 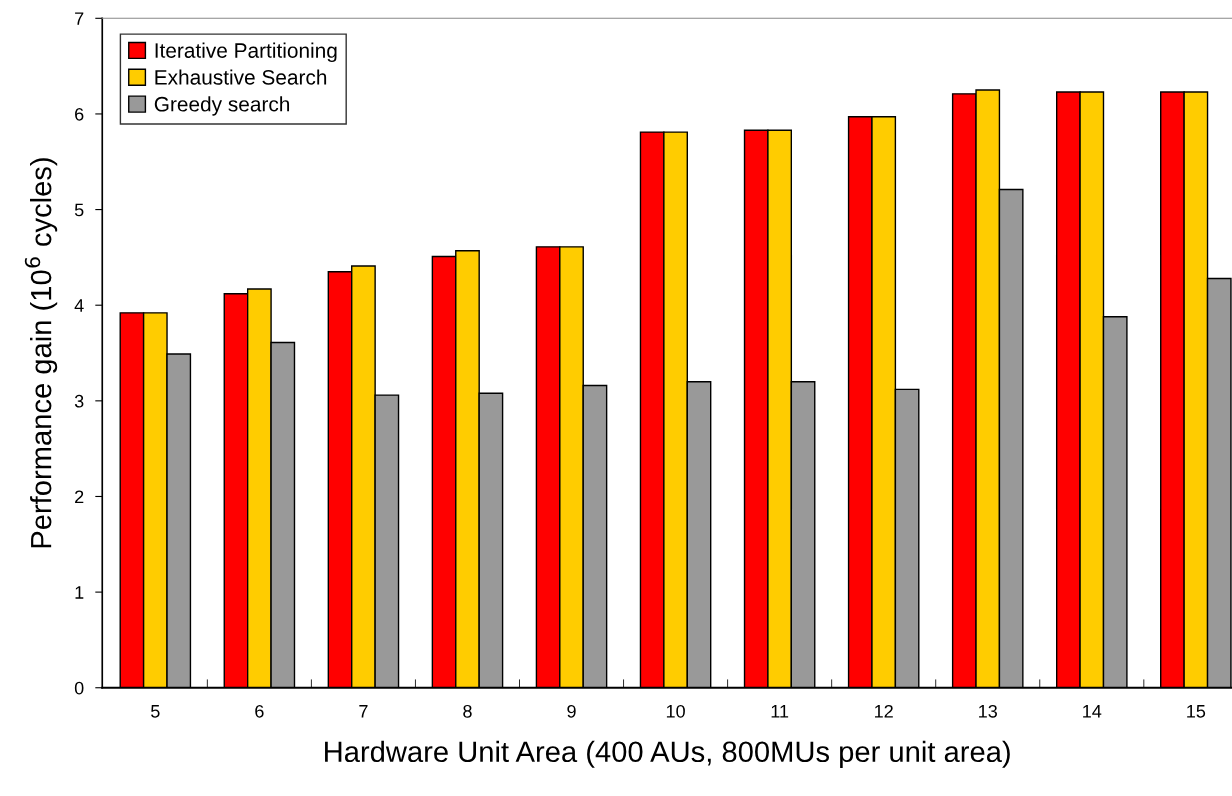 What do you see at coordinates (79, 592) in the screenshot?
I see `y-tick-label: 1` at bounding box center [79, 592].